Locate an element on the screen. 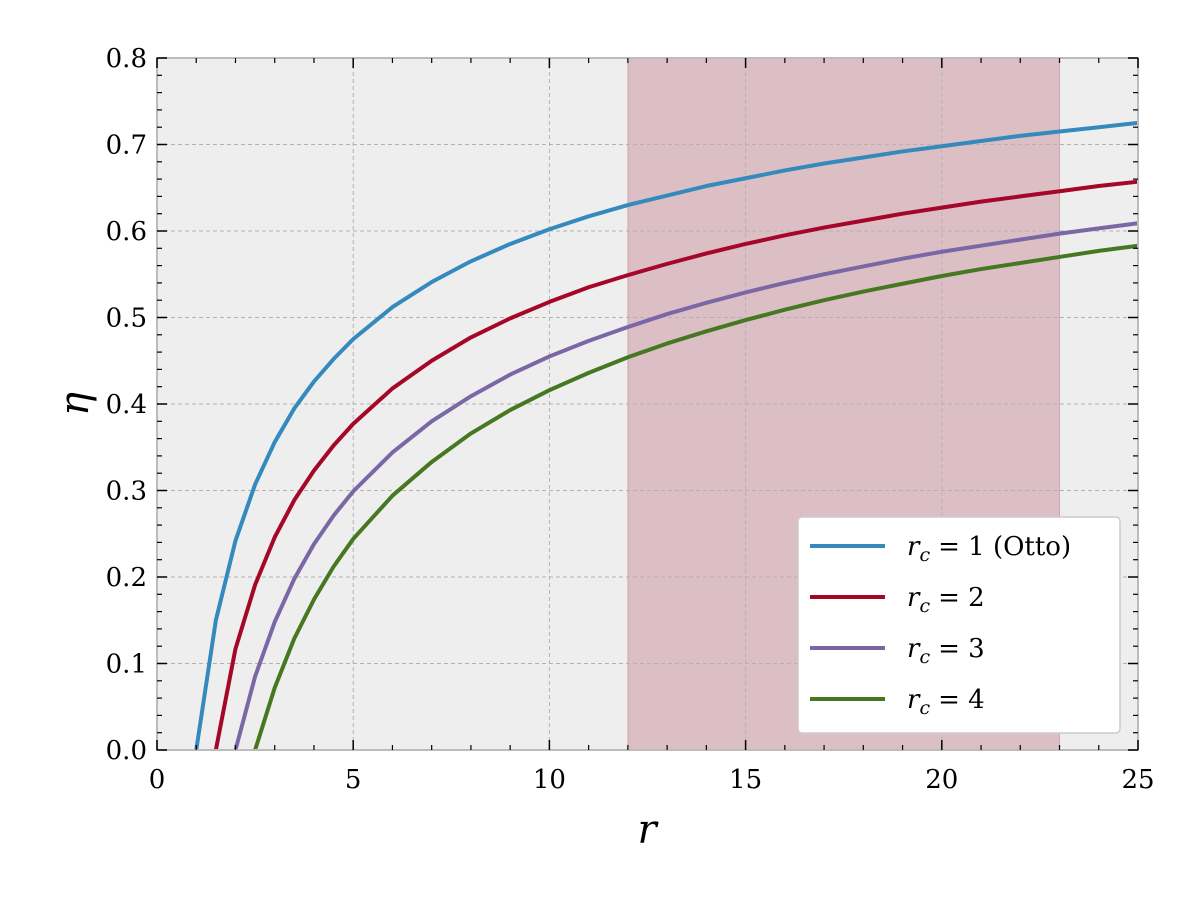 Image resolution: width=1200 pixels, height=898 pixels. legend-label-1: rc = 1 (Otto) is located at coordinates (989, 549).